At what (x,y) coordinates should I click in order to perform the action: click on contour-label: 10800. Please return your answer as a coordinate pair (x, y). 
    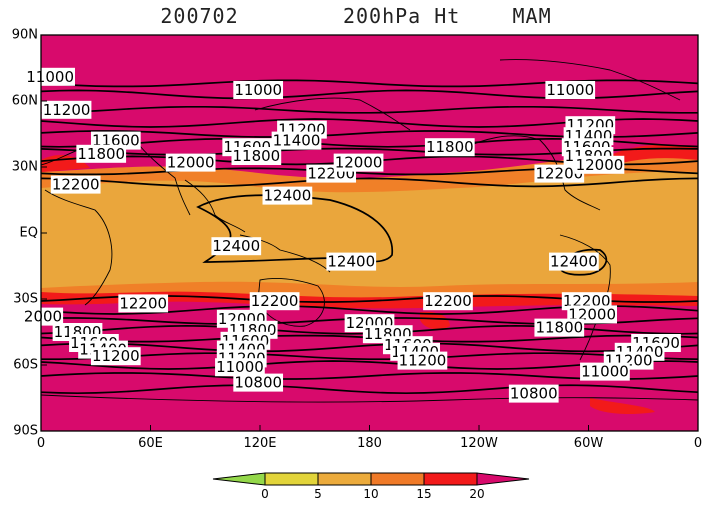
    Looking at the image, I should click on (258, 382).